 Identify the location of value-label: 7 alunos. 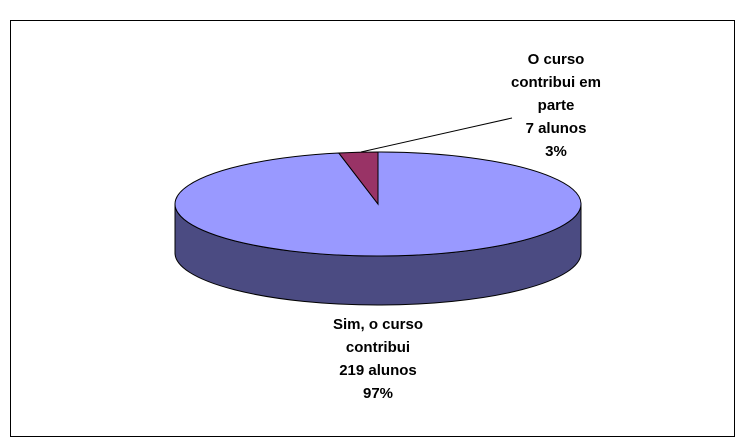
(556, 128).